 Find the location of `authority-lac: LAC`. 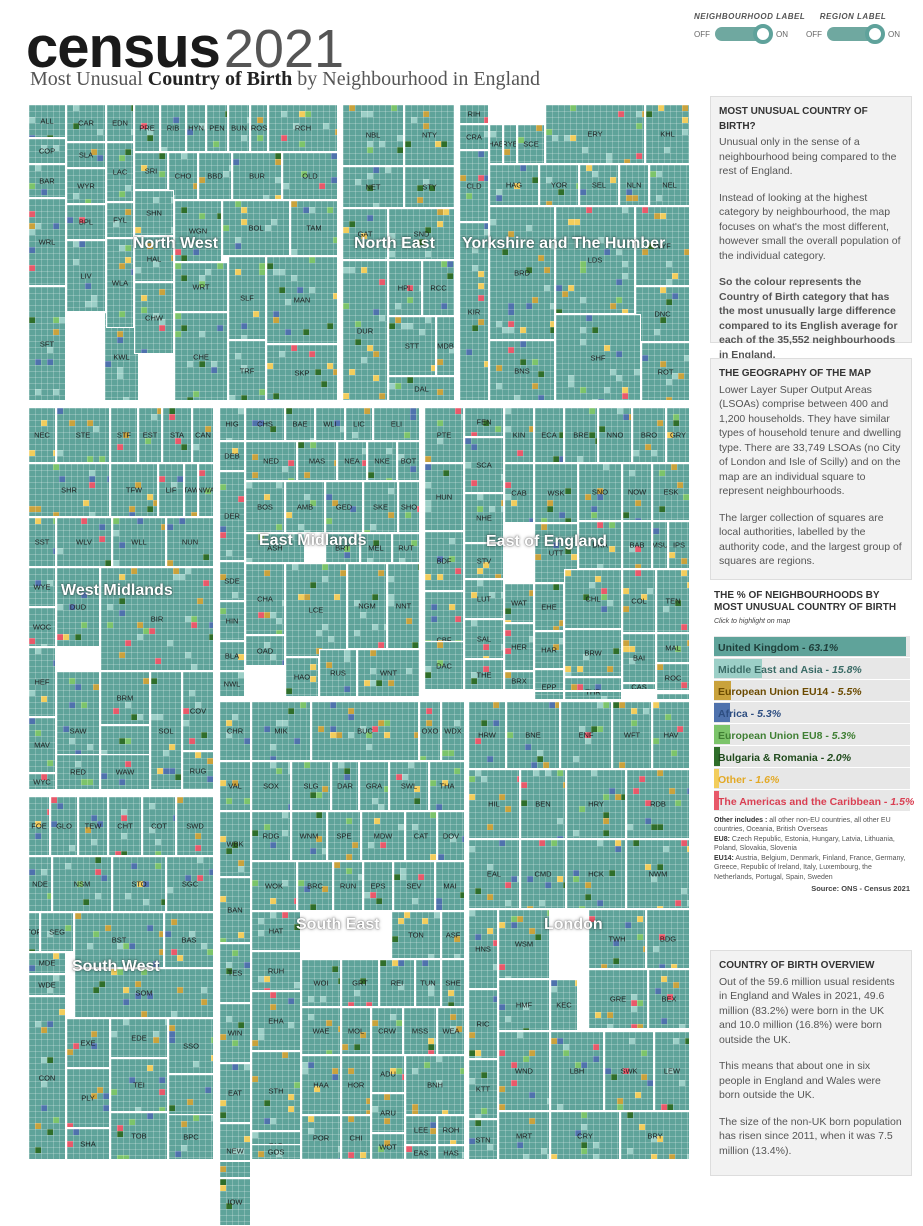

authority-lac: LAC is located at coordinates (120, 172).